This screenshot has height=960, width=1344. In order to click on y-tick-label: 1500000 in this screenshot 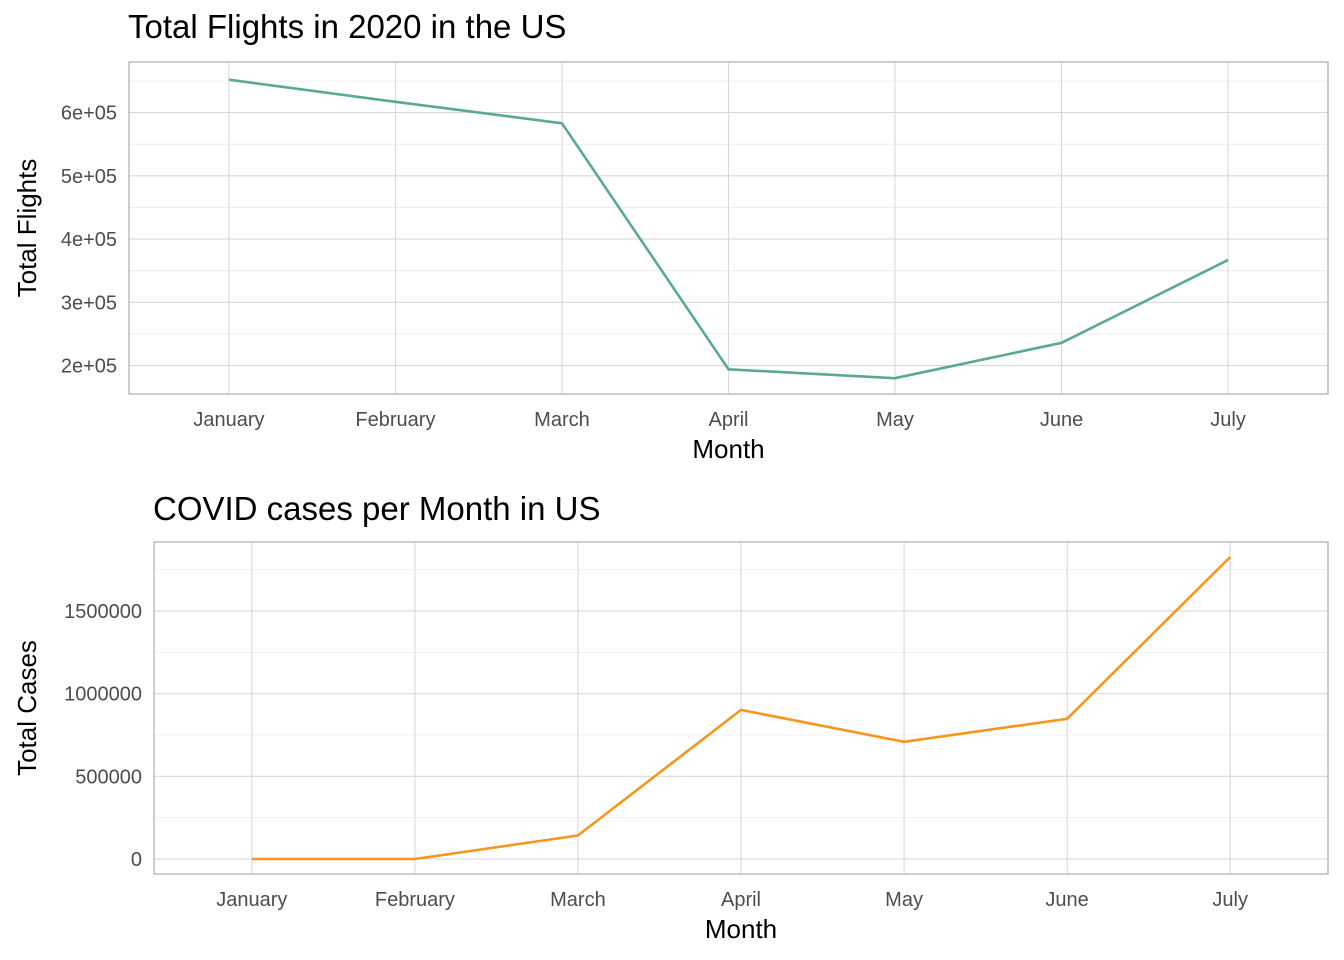, I will do `click(103, 612)`.